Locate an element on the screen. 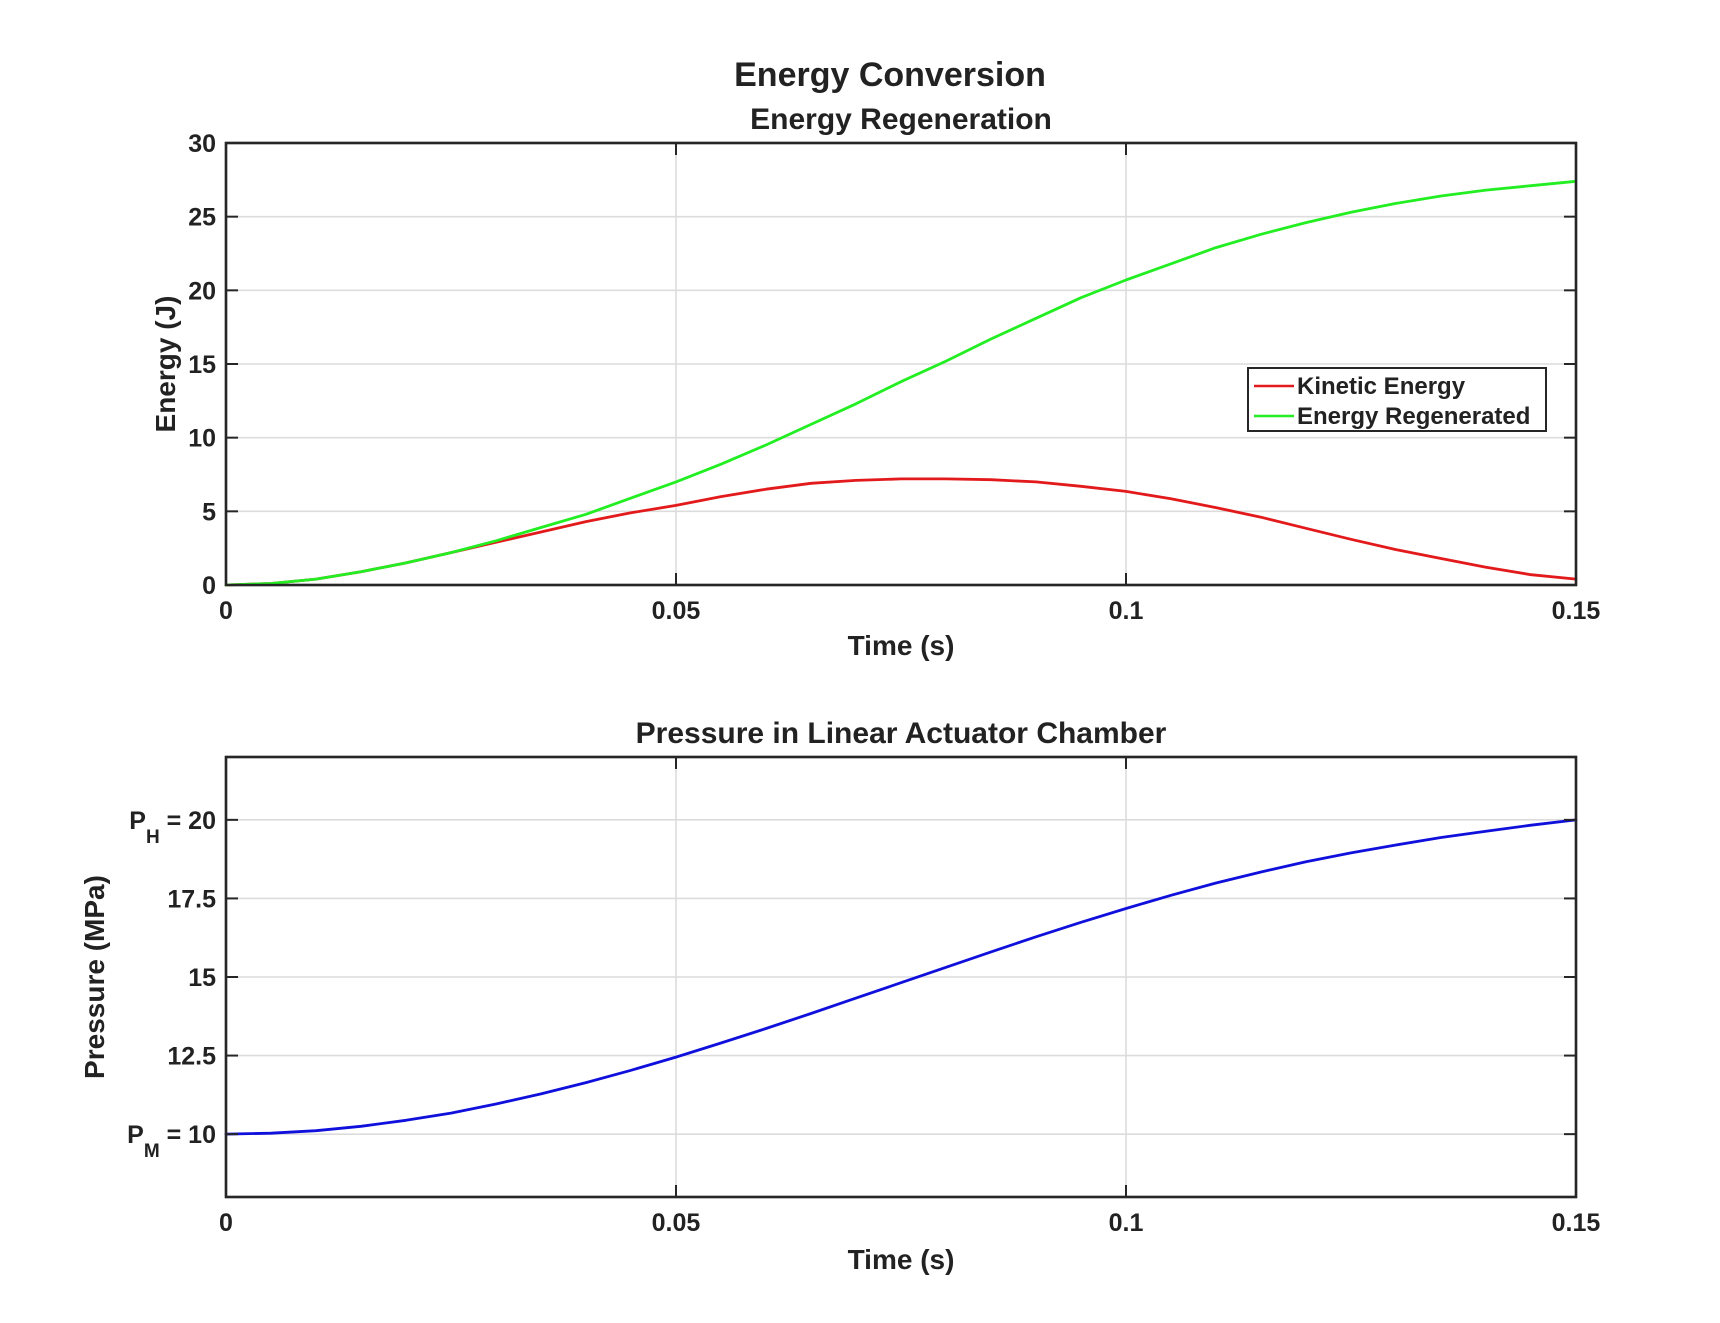 Image resolution: width=1720 pixels, height=1323 pixels. energy-y-tick-label: 25 is located at coordinates (202, 218).